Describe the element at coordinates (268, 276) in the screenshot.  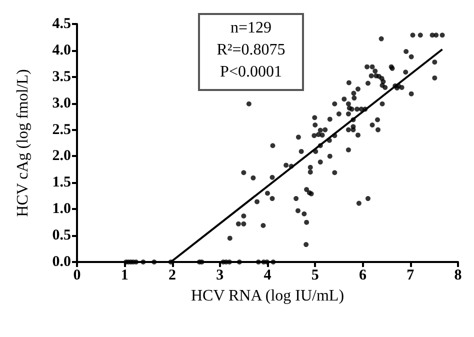
I see `x-tick-label: 4` at that location.